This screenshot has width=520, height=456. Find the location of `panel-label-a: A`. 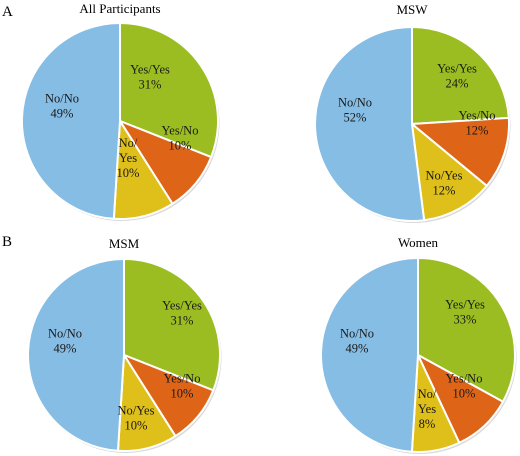

panel-label-a: A is located at coordinates (7, 12).